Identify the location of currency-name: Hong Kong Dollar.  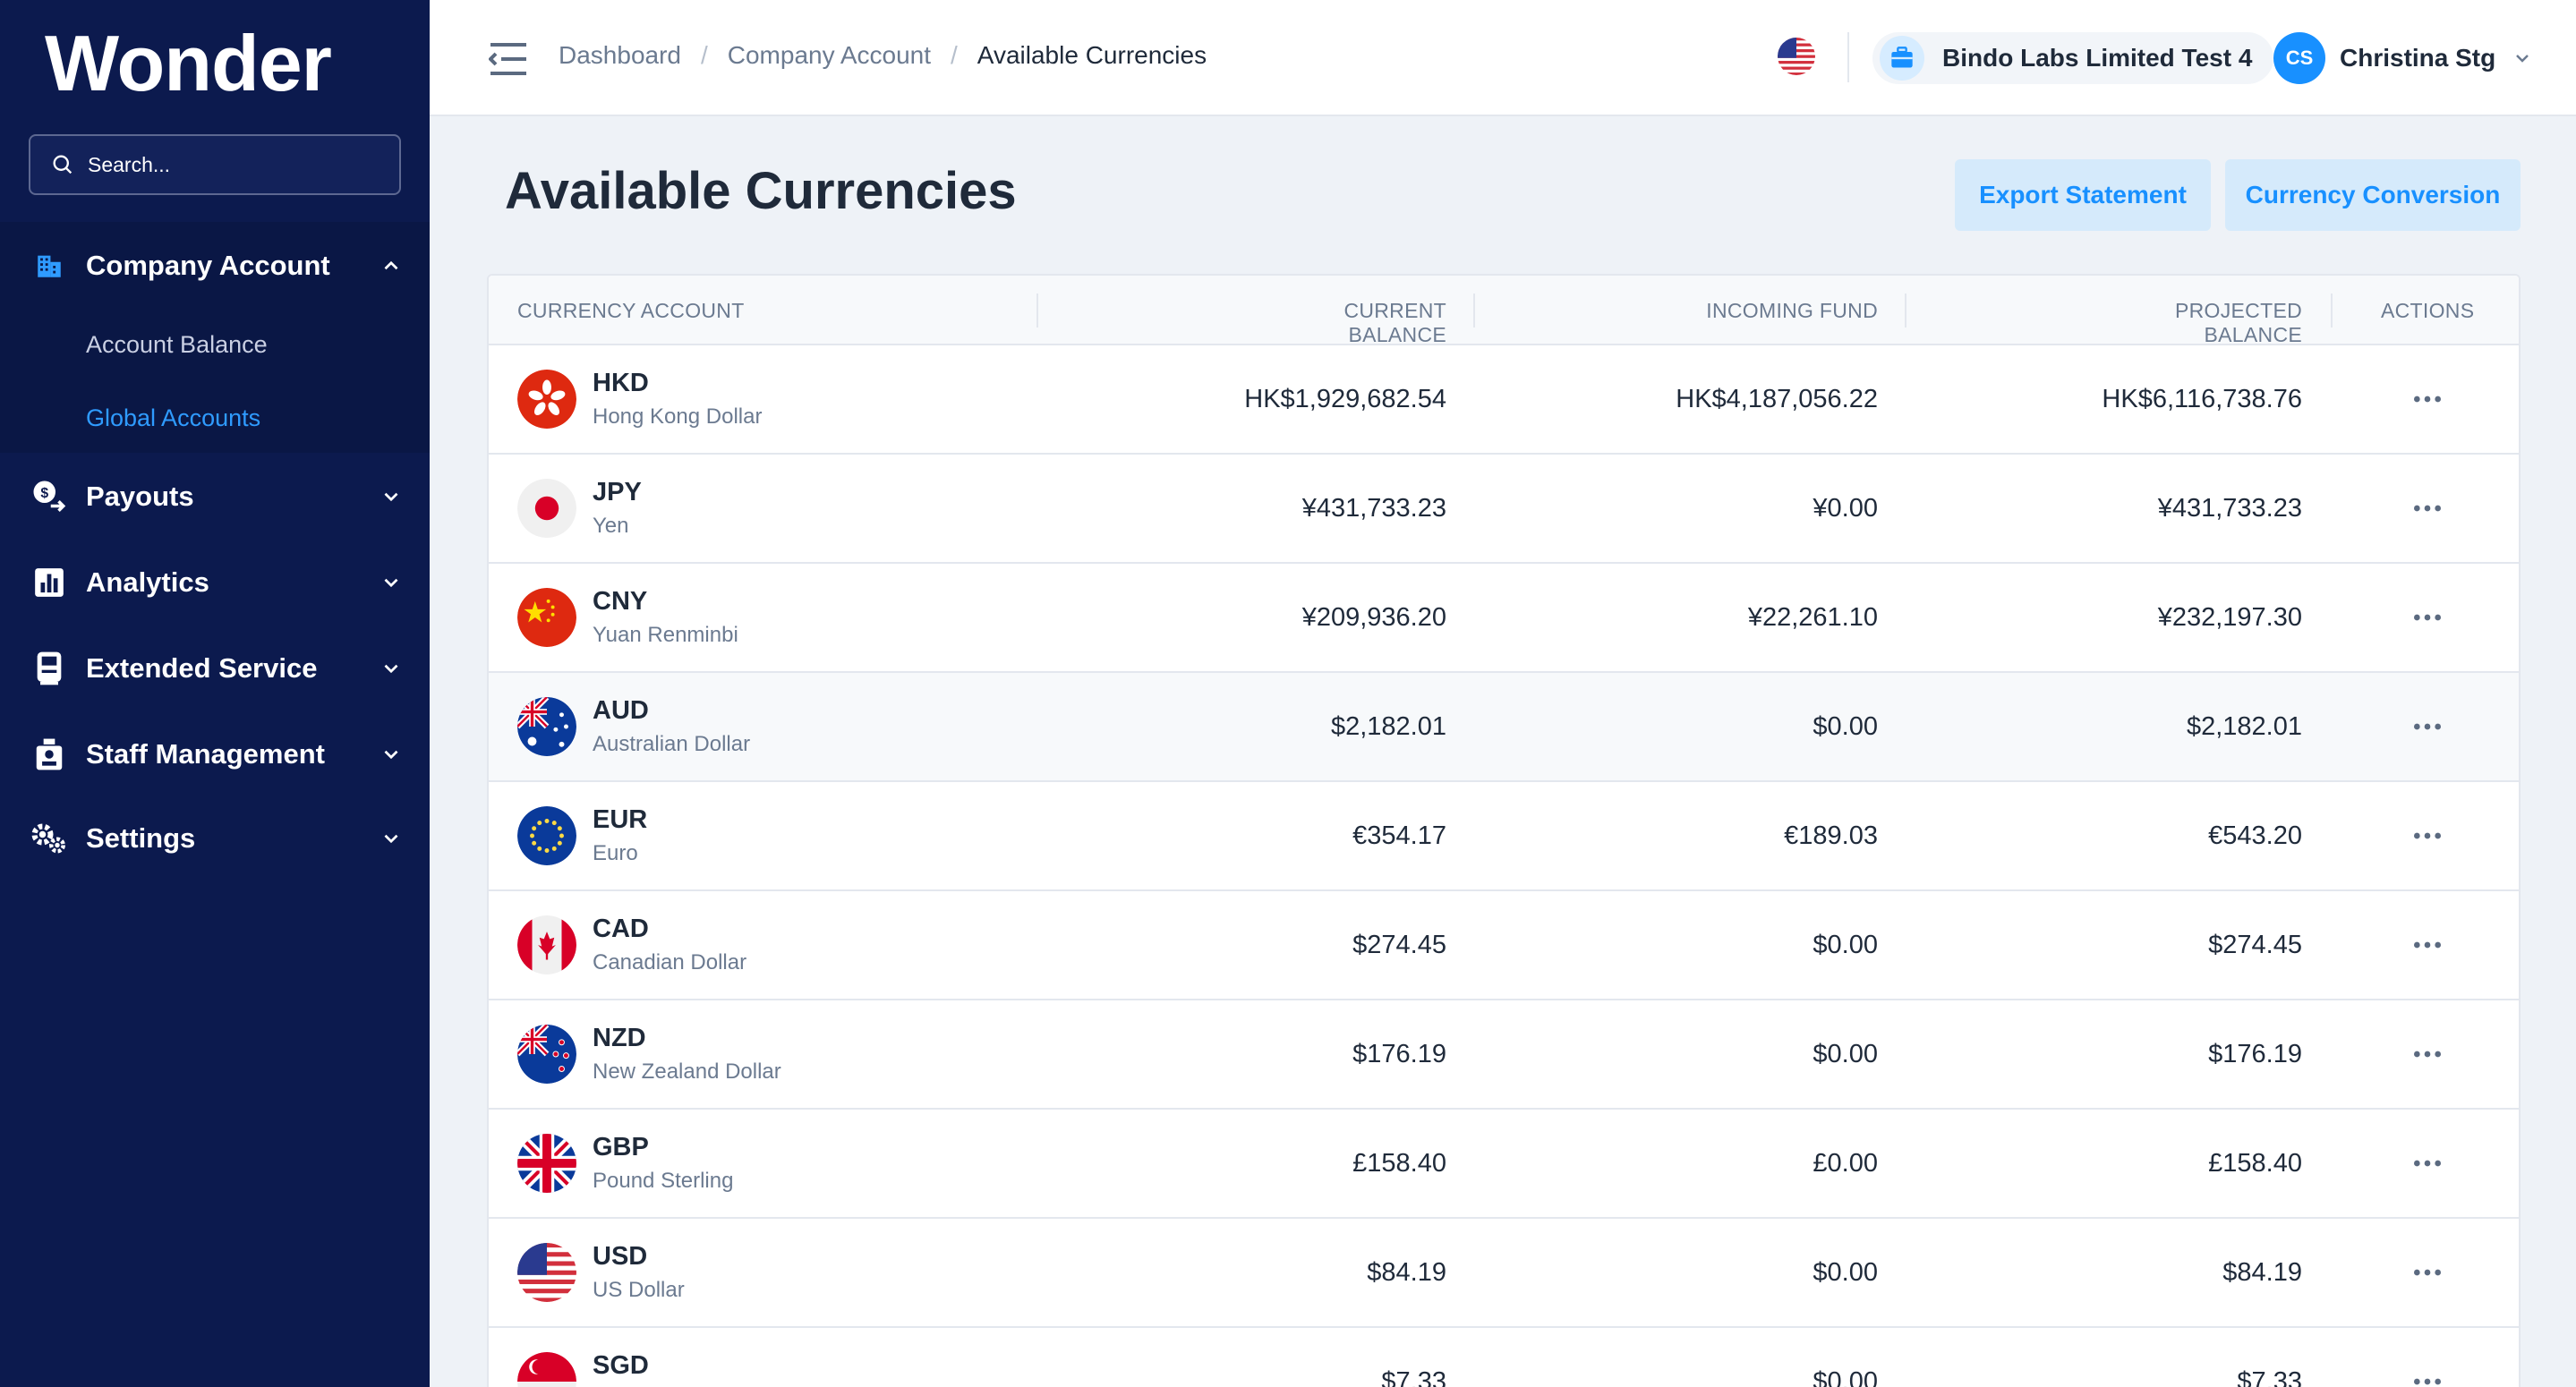
(678, 417).